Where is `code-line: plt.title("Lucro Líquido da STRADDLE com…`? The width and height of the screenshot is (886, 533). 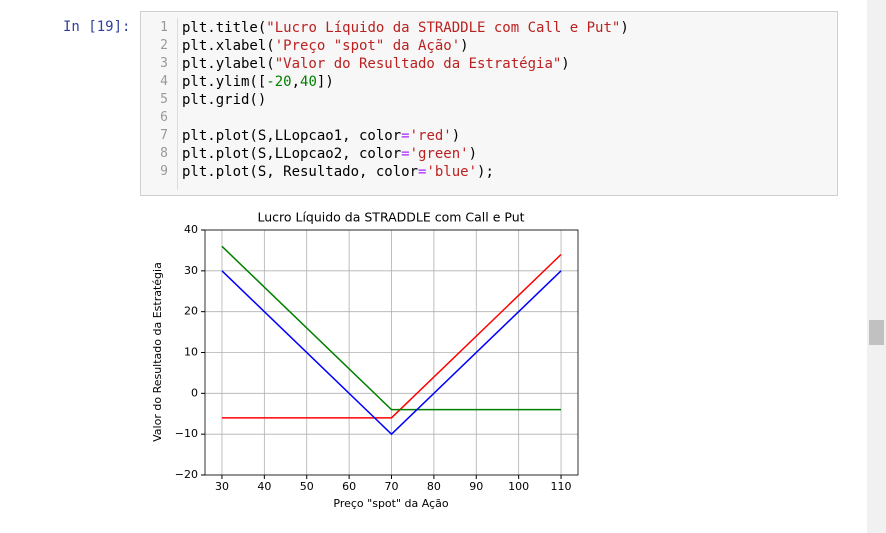
code-line: plt.title("Lucro Líquido da STRADDLE com… is located at coordinates (405, 28).